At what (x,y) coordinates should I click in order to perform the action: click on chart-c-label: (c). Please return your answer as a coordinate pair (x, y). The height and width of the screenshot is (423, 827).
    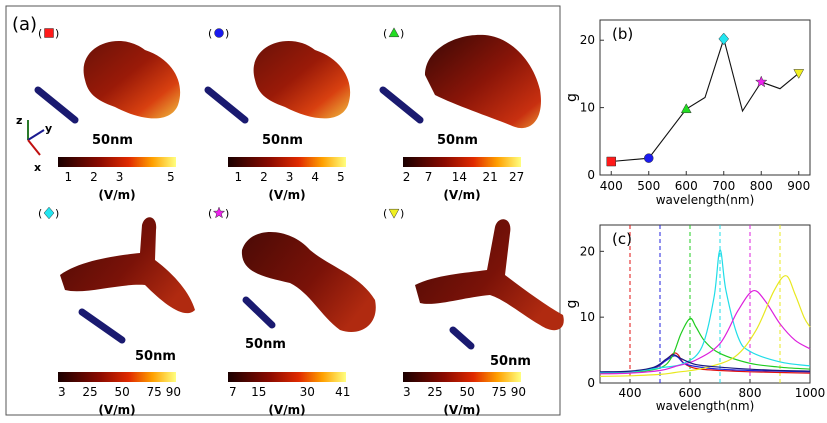
    Looking at the image, I should click on (622, 239).